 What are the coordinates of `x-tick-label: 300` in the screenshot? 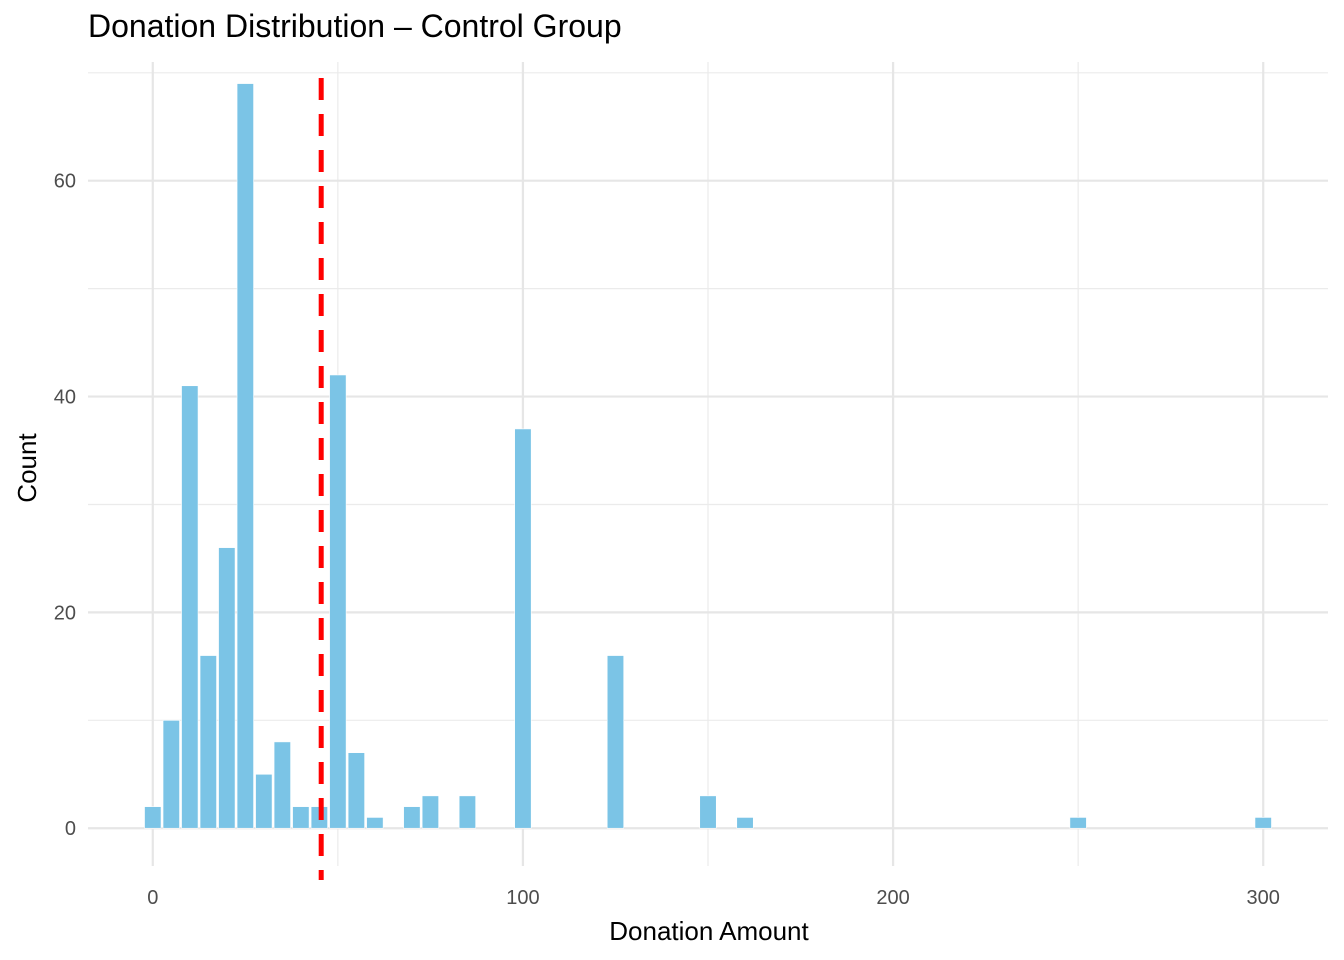 It's located at (1263, 898).